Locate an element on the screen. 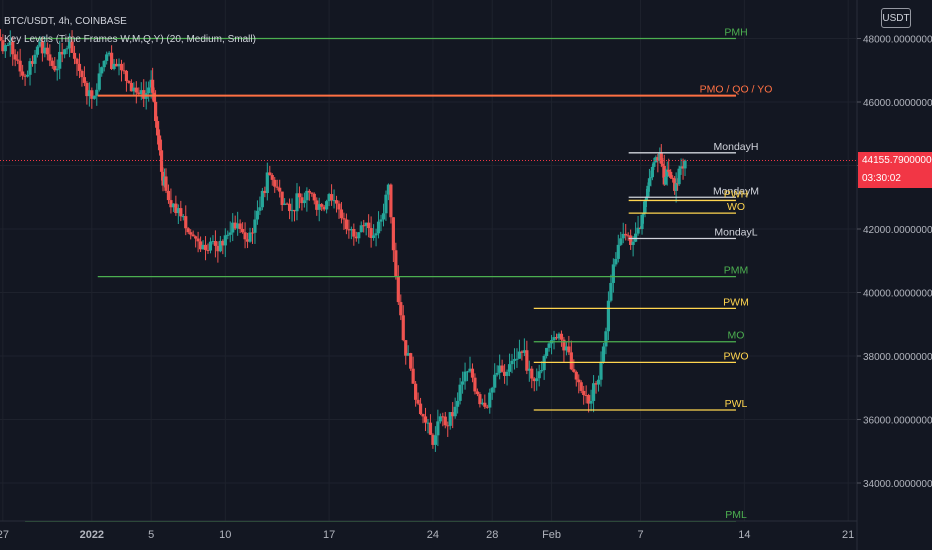 This screenshot has height=550, width=932. time-axis: 27 2022 5 10 17 24 28 Feb 7 14 21 is located at coordinates (427, 535).